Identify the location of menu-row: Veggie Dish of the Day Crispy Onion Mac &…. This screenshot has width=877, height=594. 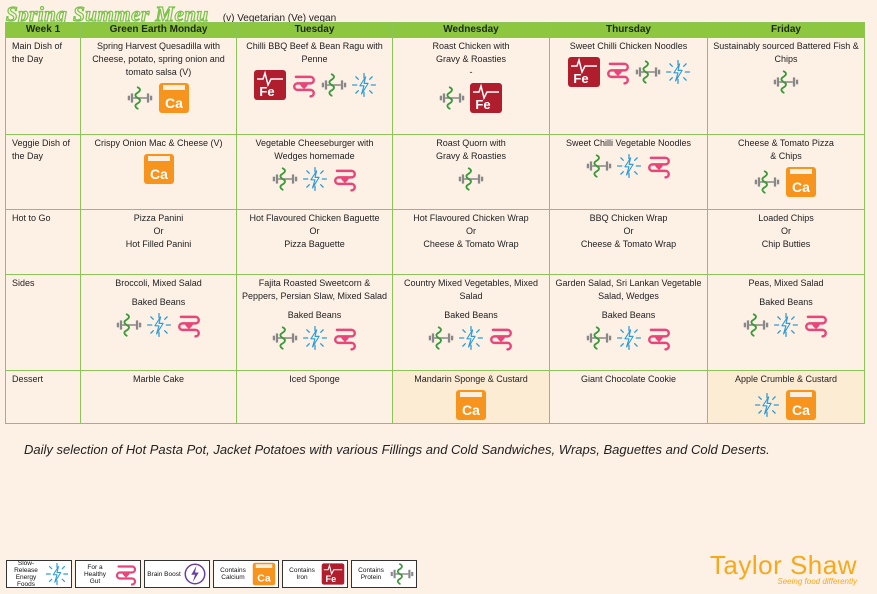
(435, 172).